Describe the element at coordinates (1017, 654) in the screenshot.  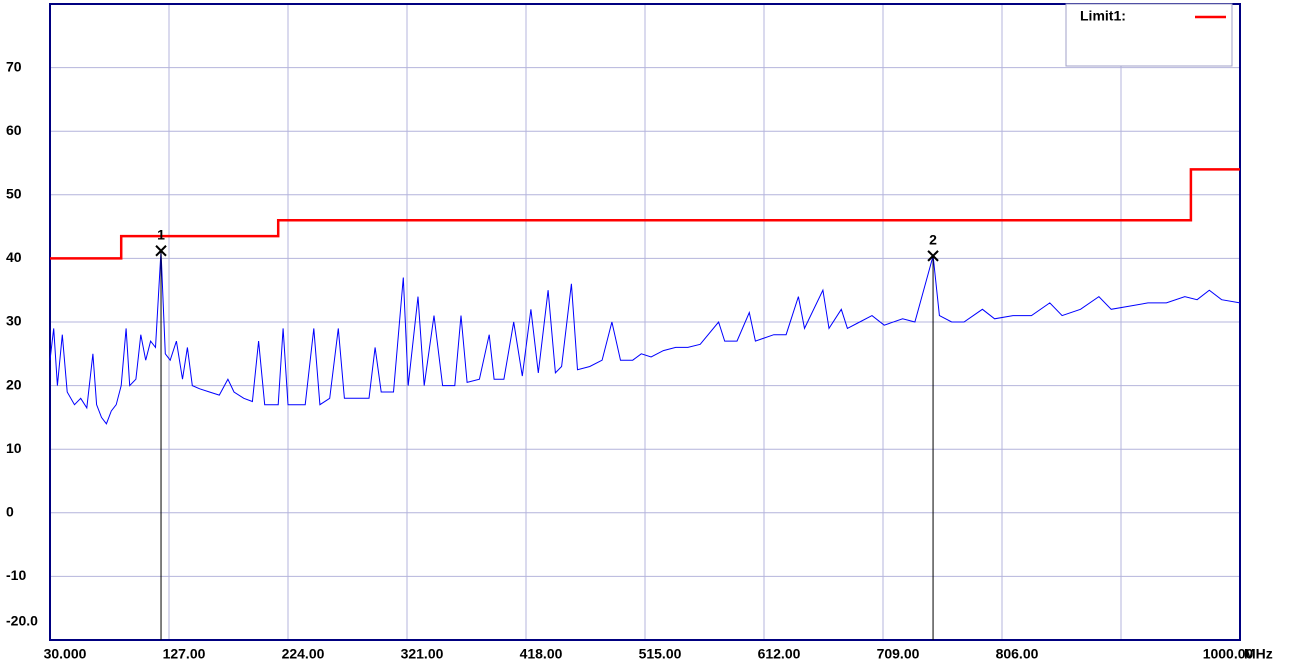
I see `x-tick-label: 806.00` at that location.